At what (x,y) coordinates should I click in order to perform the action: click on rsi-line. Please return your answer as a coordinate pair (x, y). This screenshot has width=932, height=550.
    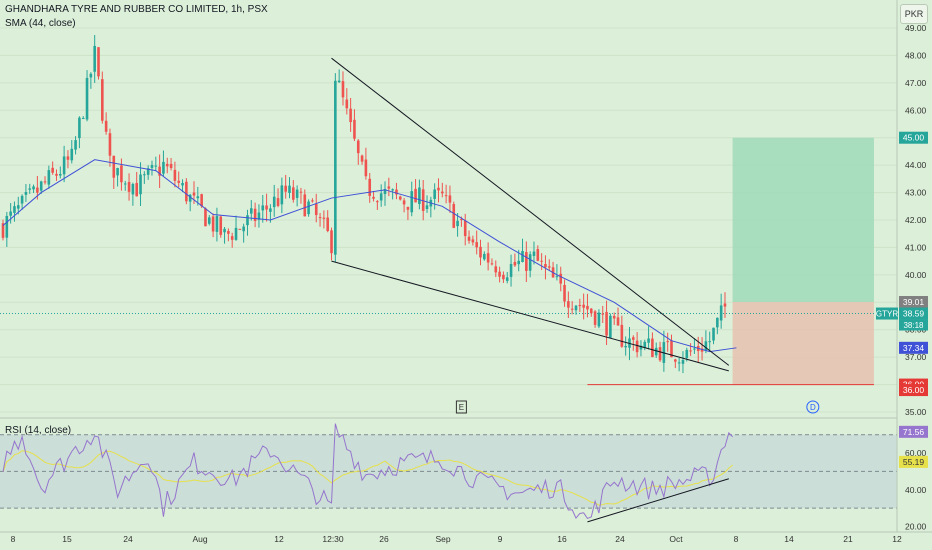
    Looking at the image, I should click on (367, 471).